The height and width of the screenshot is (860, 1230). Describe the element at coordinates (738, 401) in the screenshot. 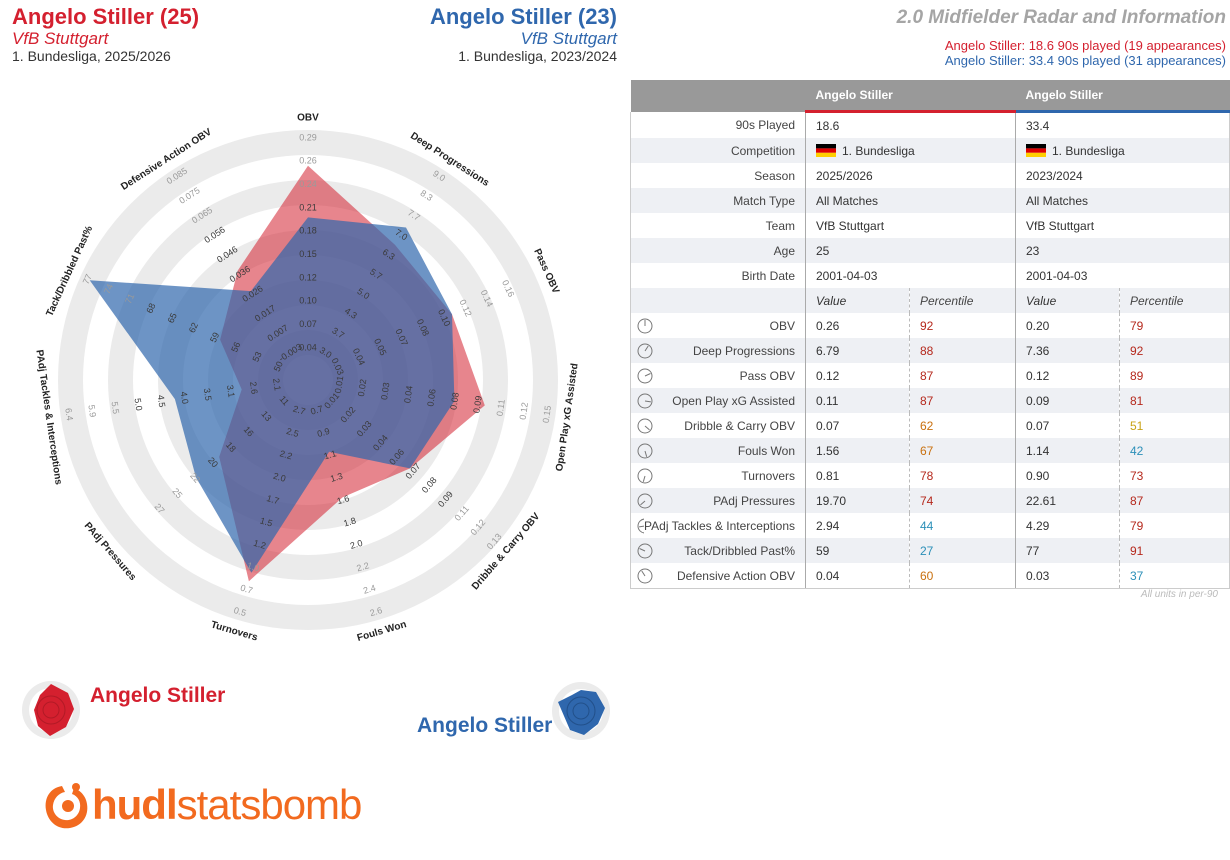

I see `metric-label: Open Play xG Assisted` at that location.